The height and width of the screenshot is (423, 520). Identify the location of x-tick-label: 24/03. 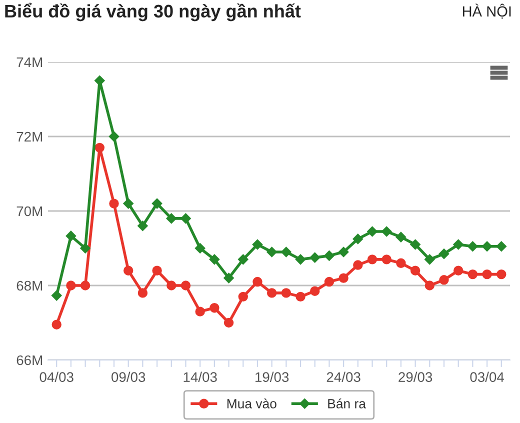
(343, 377).